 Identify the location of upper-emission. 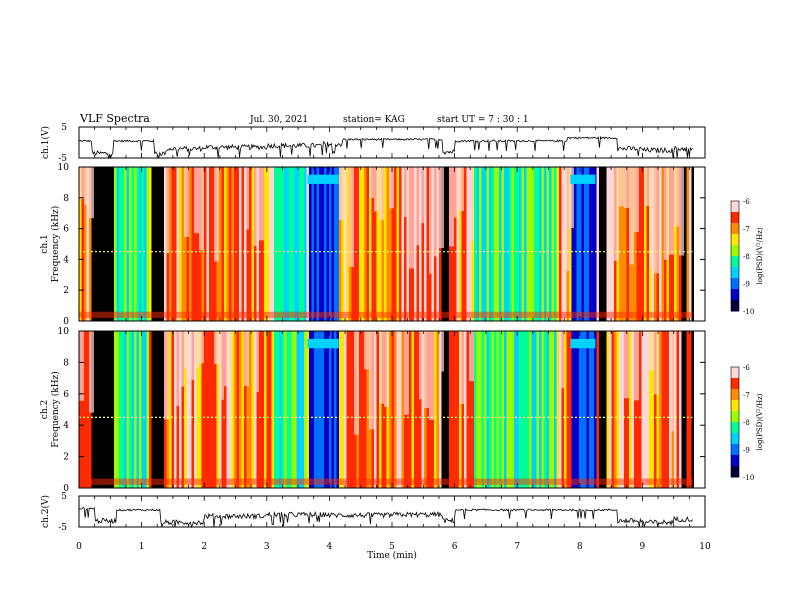
(583, 179).